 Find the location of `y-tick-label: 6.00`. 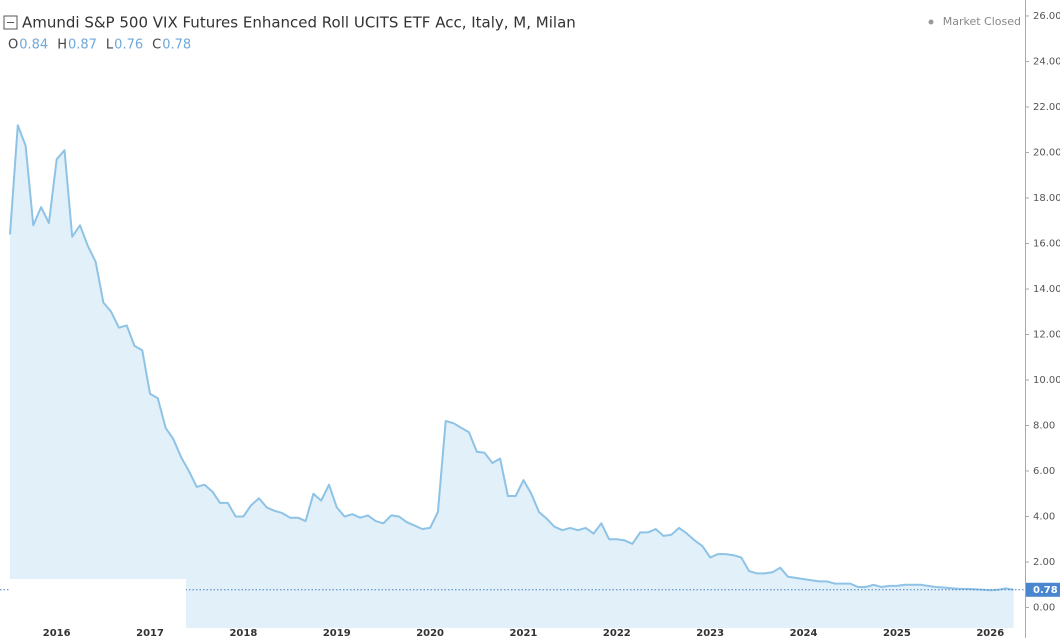

y-tick-label: 6.00 is located at coordinates (1044, 471).